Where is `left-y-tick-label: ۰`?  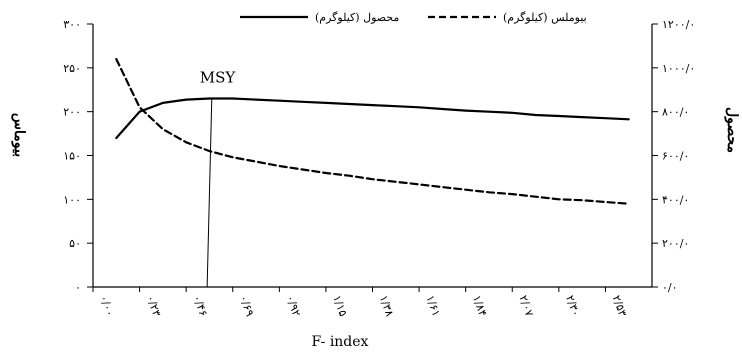
left-y-tick-label: ۰ is located at coordinates (78, 287).